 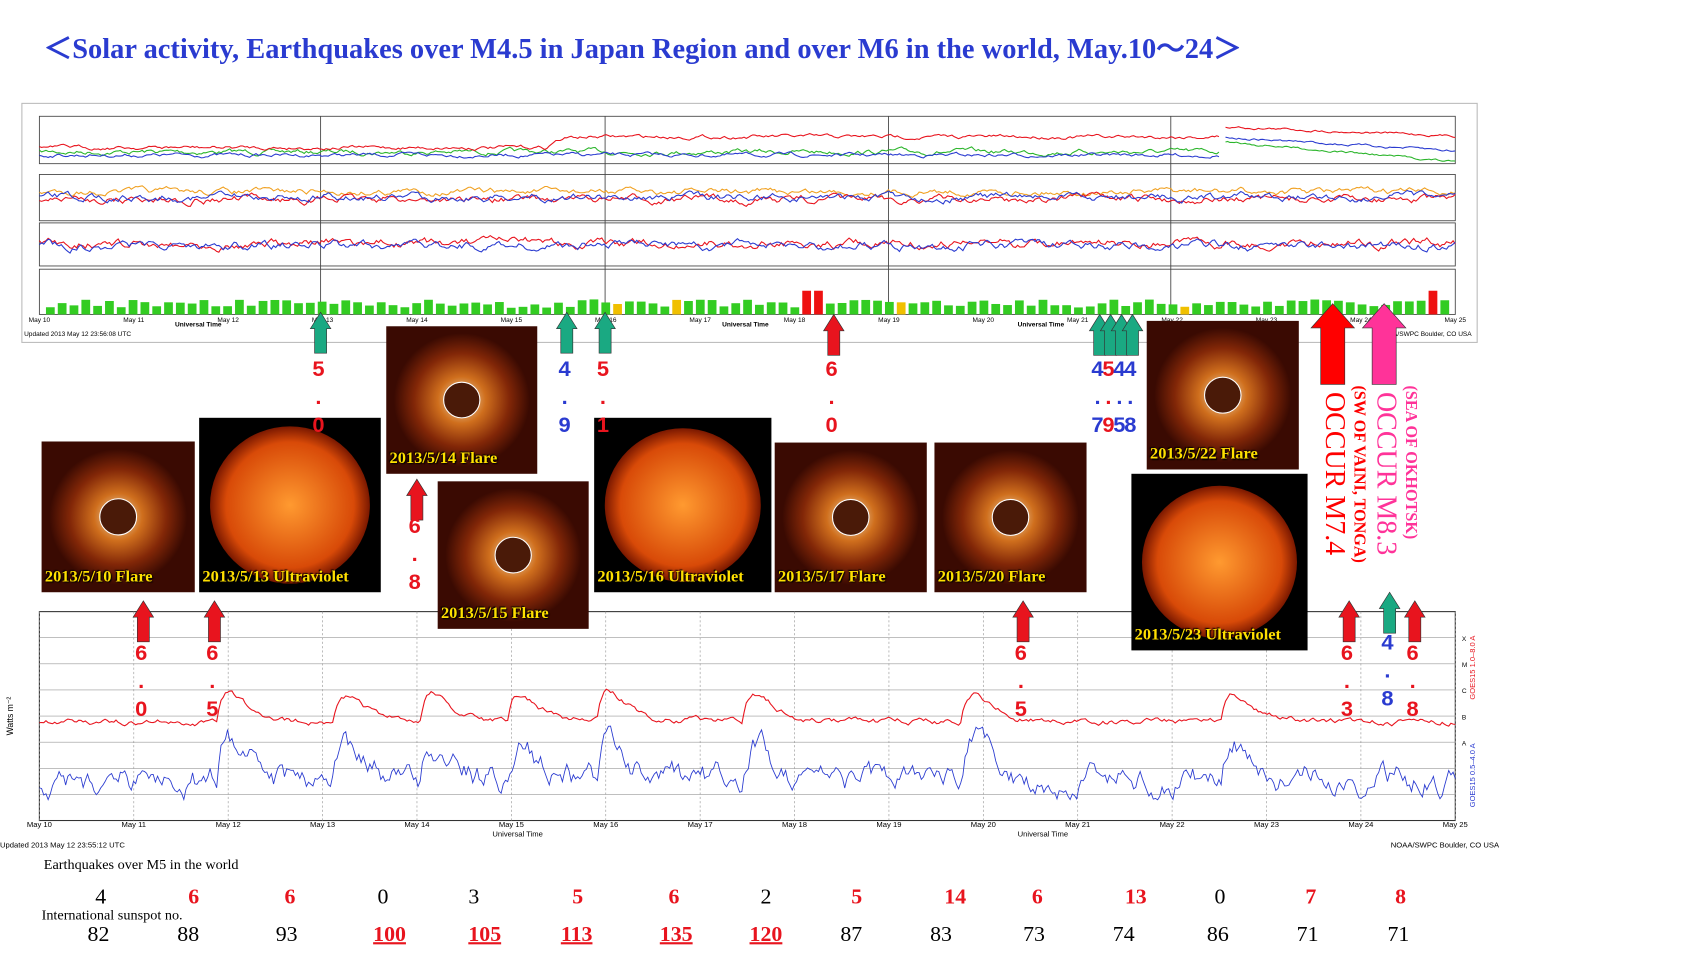 I want to click on day-label: May 20, so click(x=984, y=320).